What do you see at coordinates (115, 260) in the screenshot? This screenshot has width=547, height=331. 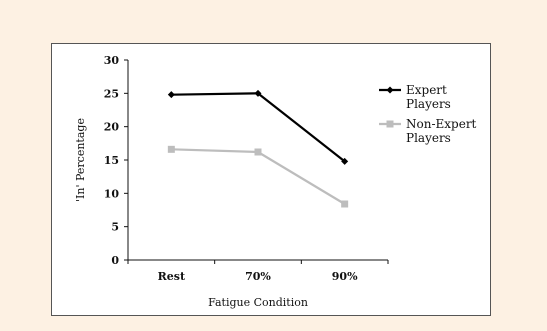 I see `y-tick-label: 0` at bounding box center [115, 260].